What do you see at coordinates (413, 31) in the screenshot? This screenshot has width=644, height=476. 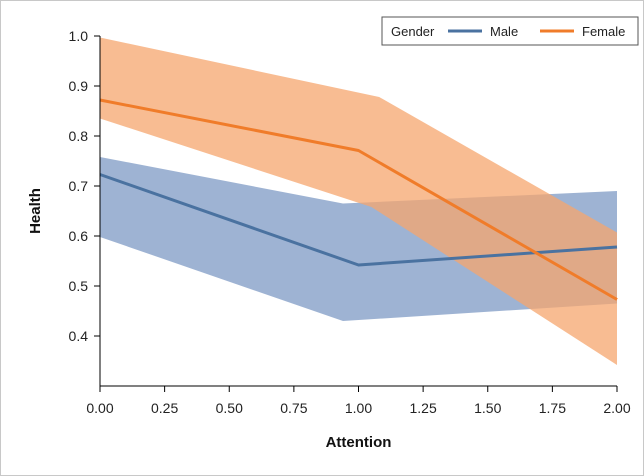 I see `legend-title: Gender` at bounding box center [413, 31].